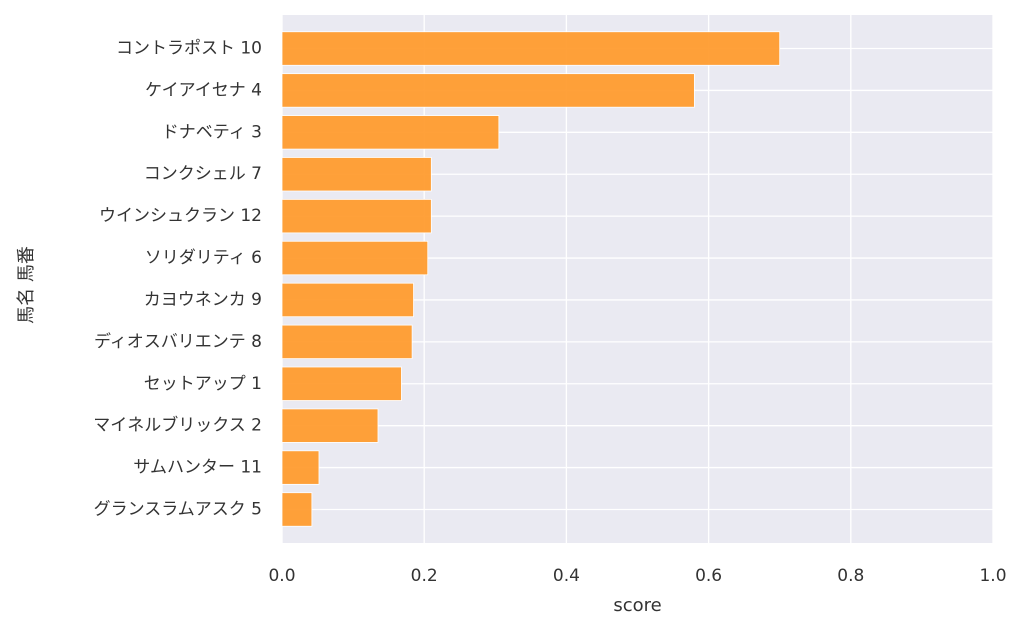 This screenshot has height=629, width=1024. What do you see at coordinates (178, 509) in the screenshot?
I see `y-tick-label: グランスラムアスク 5` at bounding box center [178, 509].